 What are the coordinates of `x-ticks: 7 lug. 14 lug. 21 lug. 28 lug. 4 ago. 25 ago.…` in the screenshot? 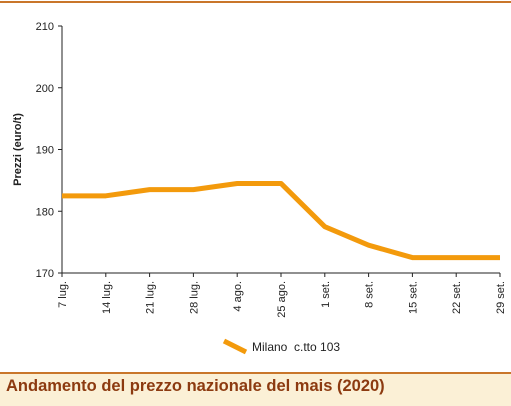 It's located at (282, 295).